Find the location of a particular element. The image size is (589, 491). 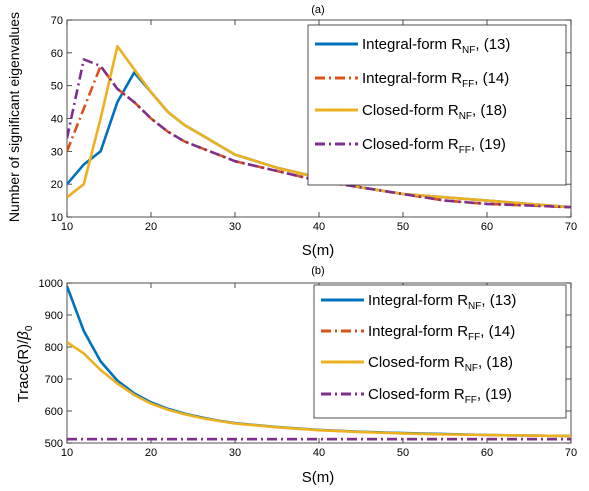

chart-a-legend-box is located at coordinates (437, 105).